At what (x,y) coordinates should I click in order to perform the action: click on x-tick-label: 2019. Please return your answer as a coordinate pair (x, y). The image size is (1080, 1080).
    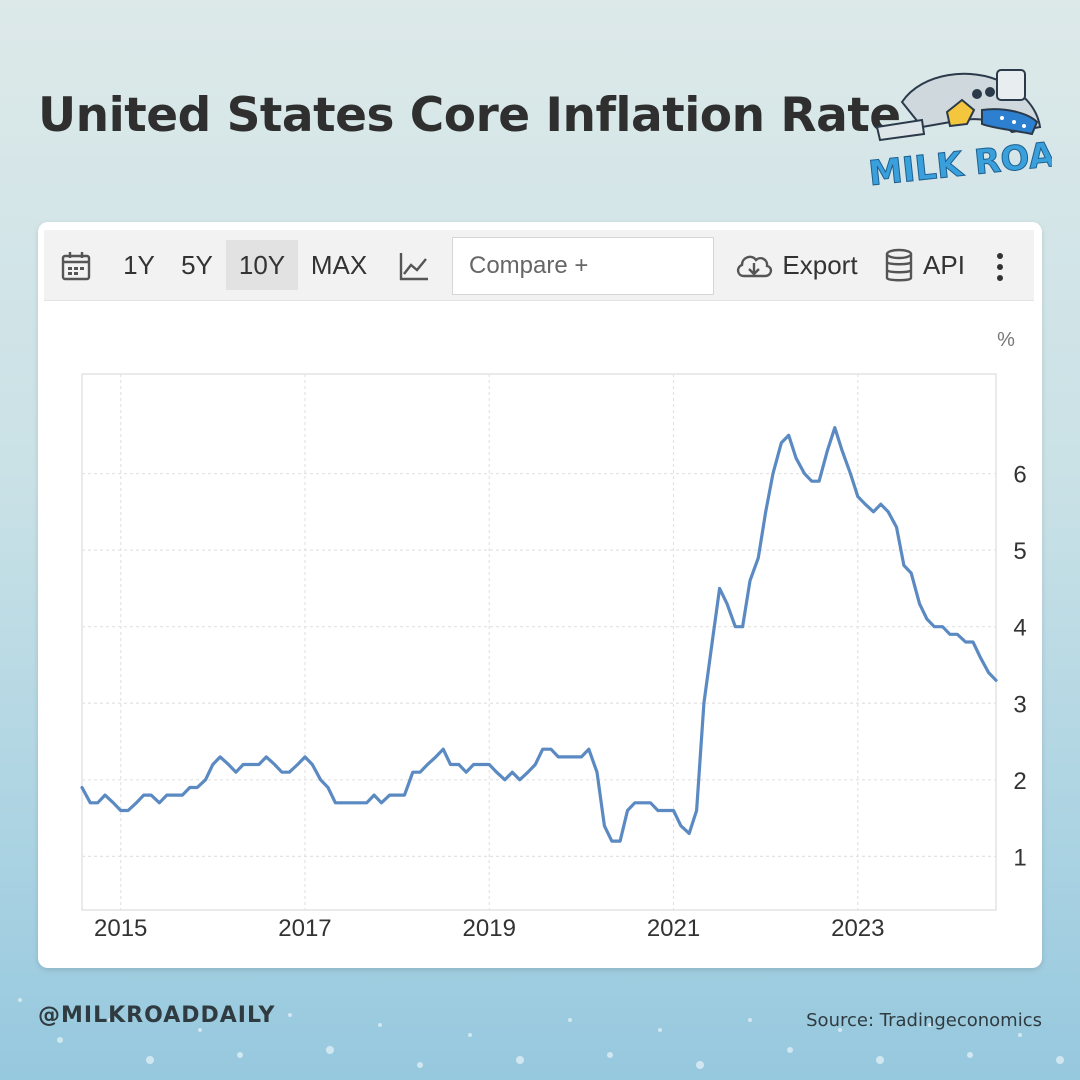
    Looking at the image, I should click on (489, 928).